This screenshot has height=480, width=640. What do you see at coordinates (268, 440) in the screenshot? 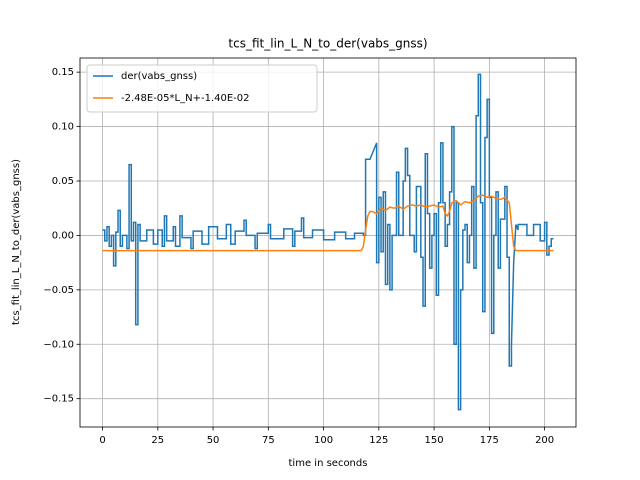
I see `x-tick-label: 75` at bounding box center [268, 440].